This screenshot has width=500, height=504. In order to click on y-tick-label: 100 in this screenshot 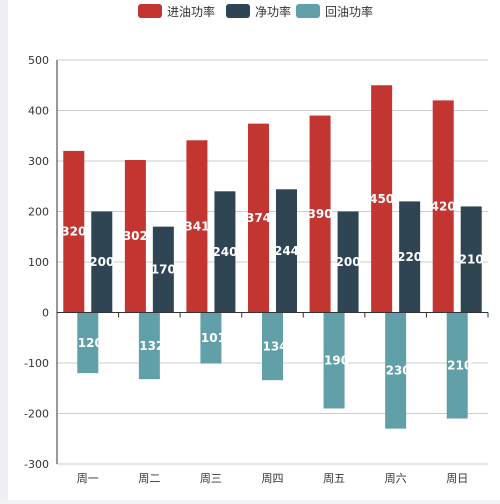, I will do `click(38, 262)`.